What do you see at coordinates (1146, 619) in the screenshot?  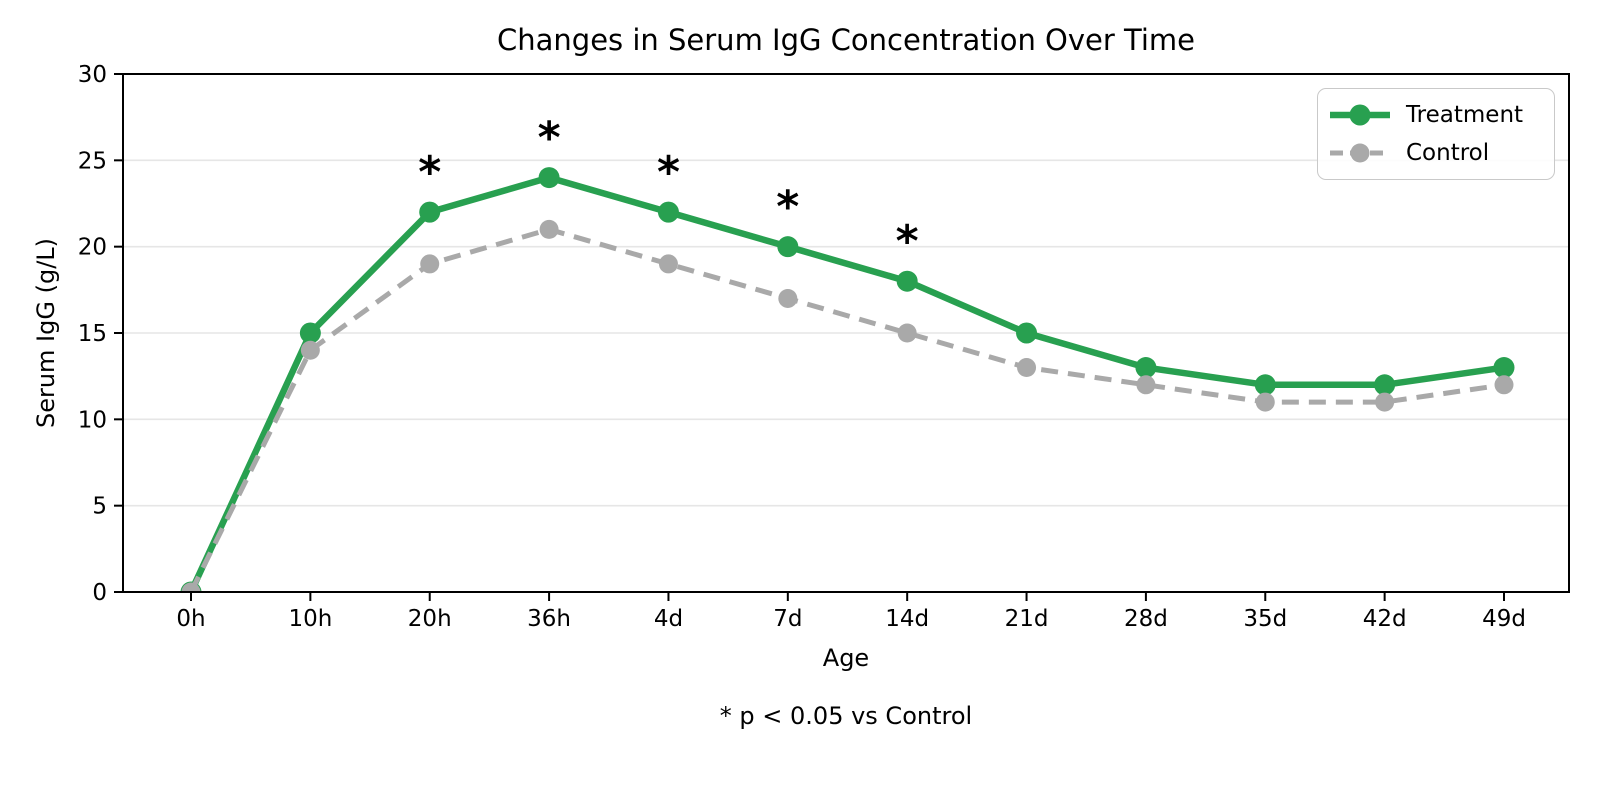 I see `x-tick-label: 28d` at bounding box center [1146, 619].